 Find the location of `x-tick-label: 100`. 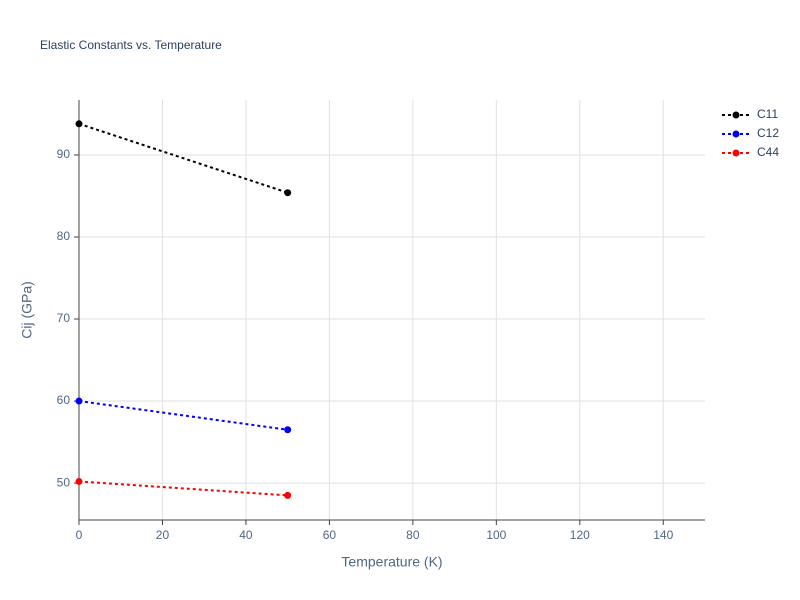

x-tick-label: 100 is located at coordinates (496, 535).